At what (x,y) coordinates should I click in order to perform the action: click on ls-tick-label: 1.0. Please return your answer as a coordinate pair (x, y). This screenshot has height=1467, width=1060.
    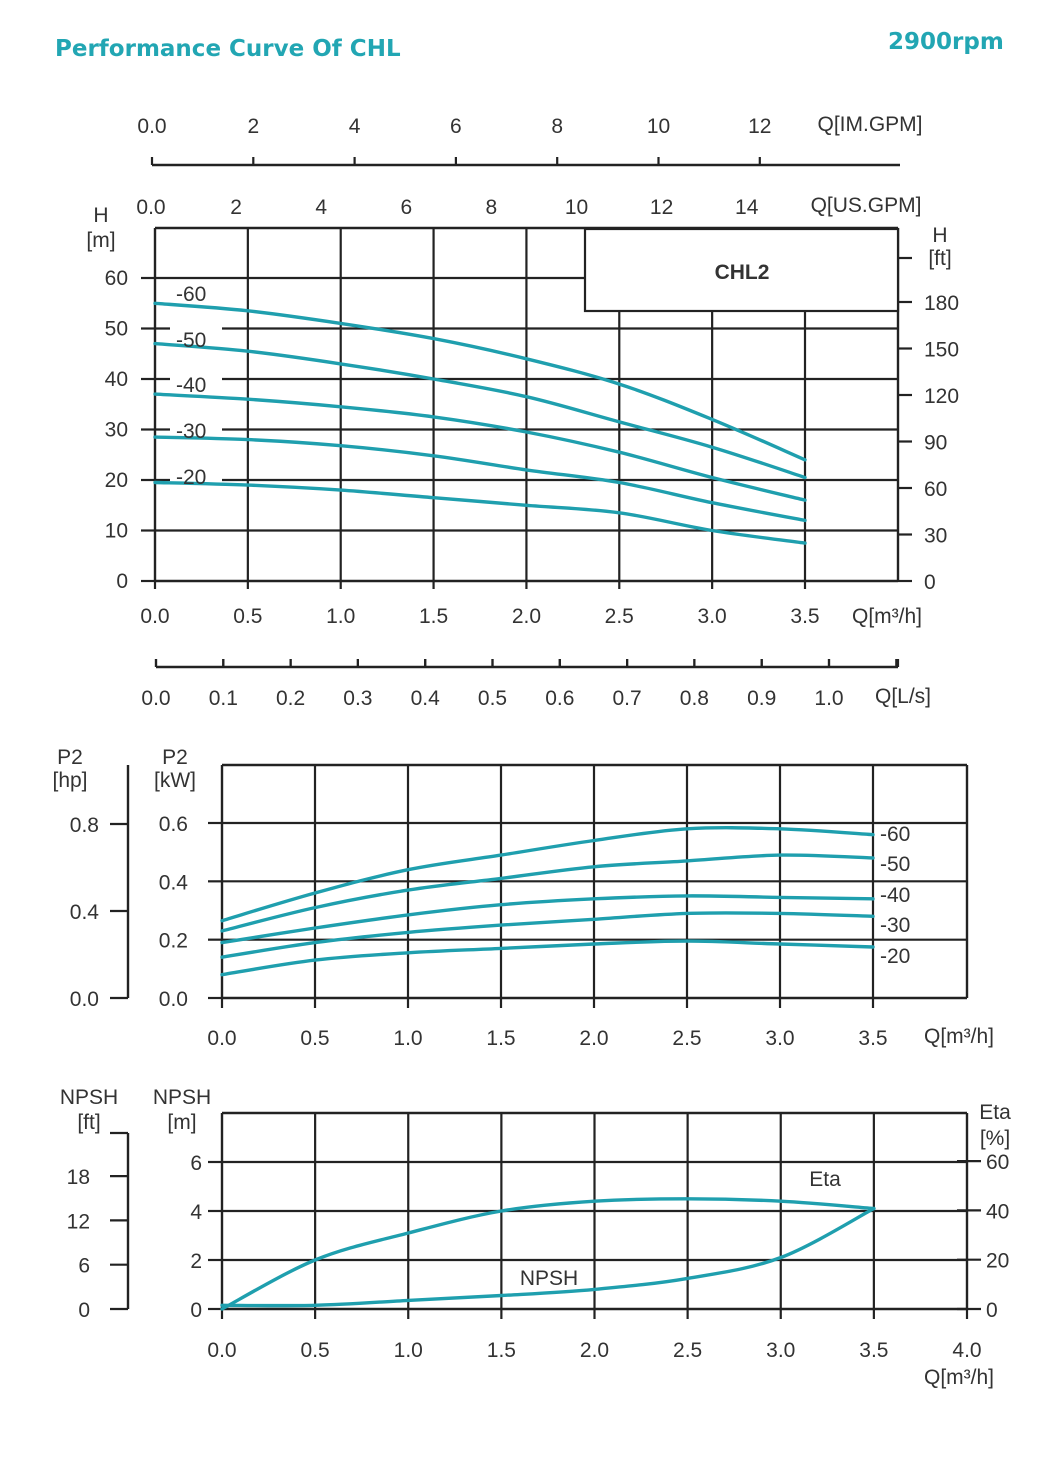
    Looking at the image, I should click on (828, 698).